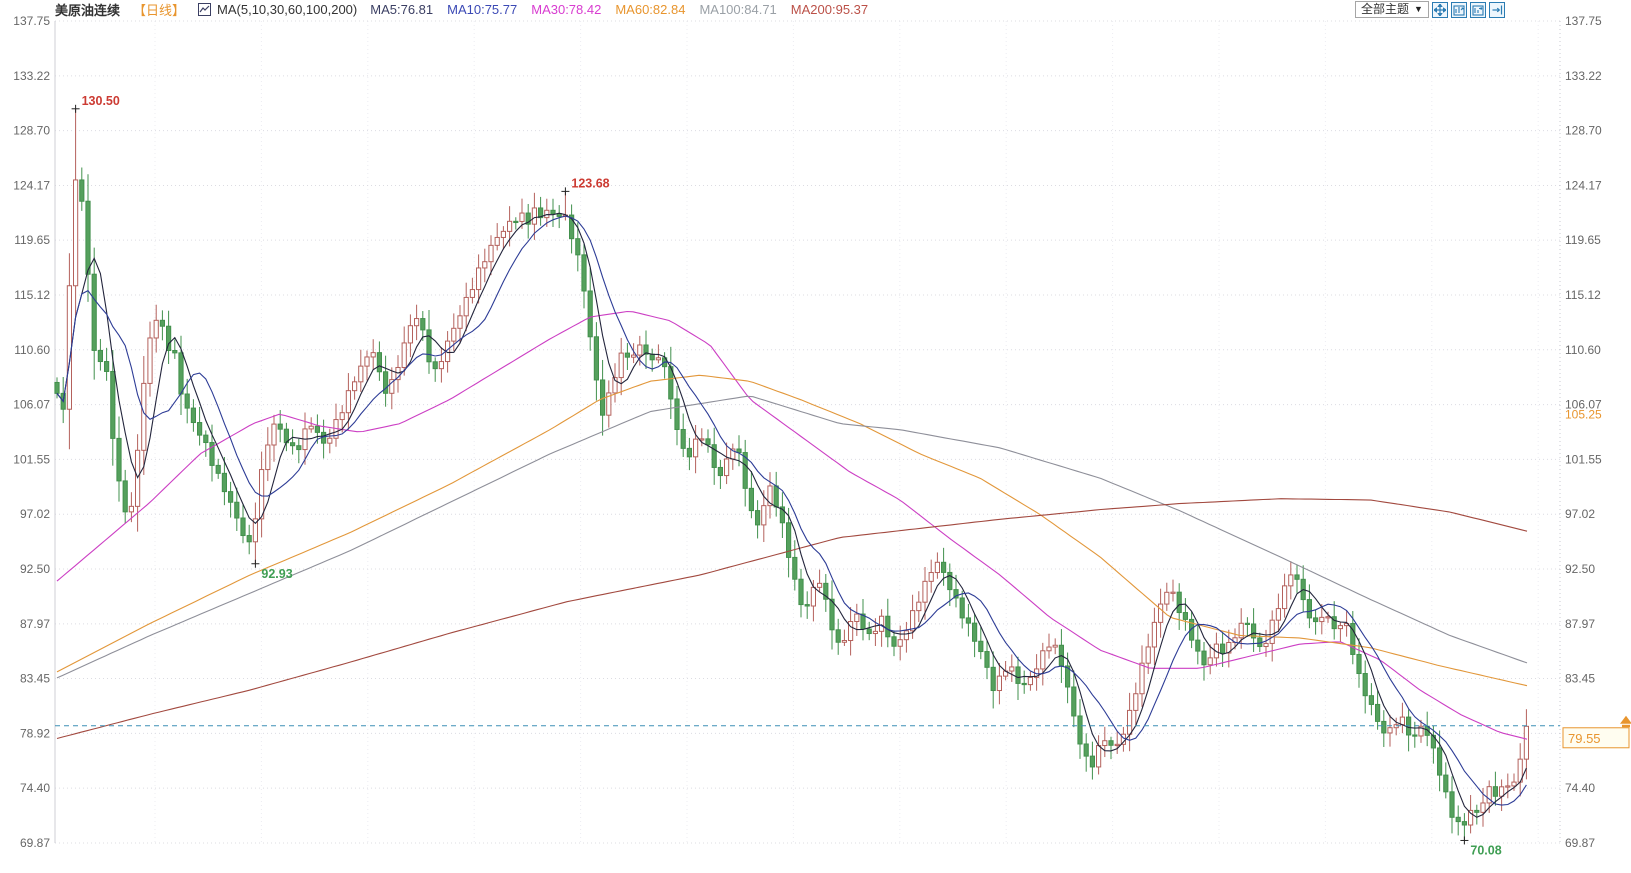 The width and height of the screenshot is (1631, 873). I want to click on annotation-70.08: 70.08, so click(1481, 846).